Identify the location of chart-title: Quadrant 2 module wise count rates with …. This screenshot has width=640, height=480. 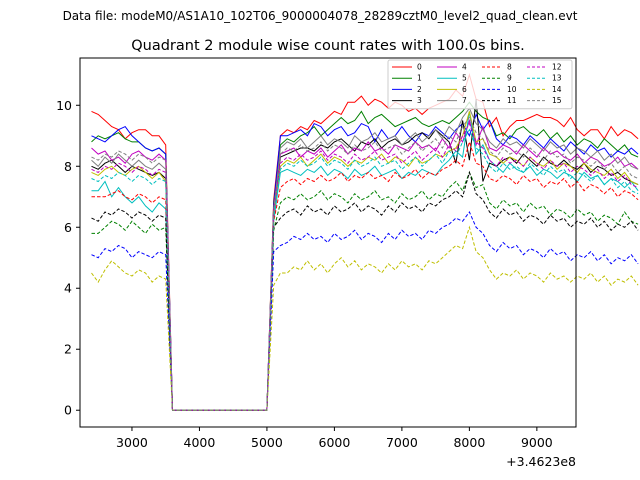
(328, 46).